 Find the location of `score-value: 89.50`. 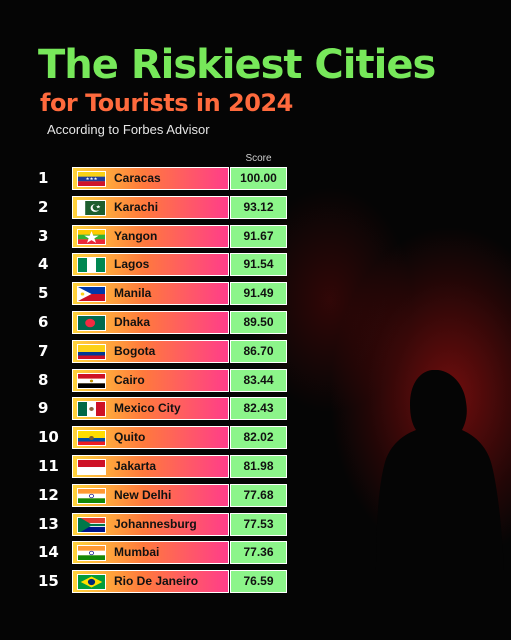

score-value: 89.50 is located at coordinates (258, 322).